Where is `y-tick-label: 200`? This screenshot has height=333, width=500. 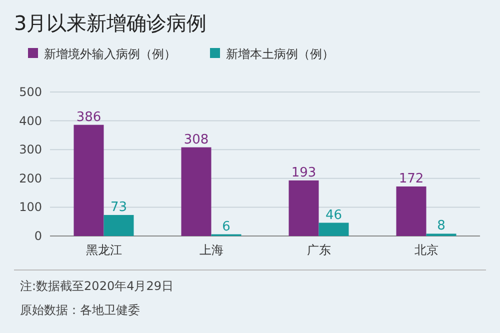
y-tick-label: 200 is located at coordinates (30, 178).